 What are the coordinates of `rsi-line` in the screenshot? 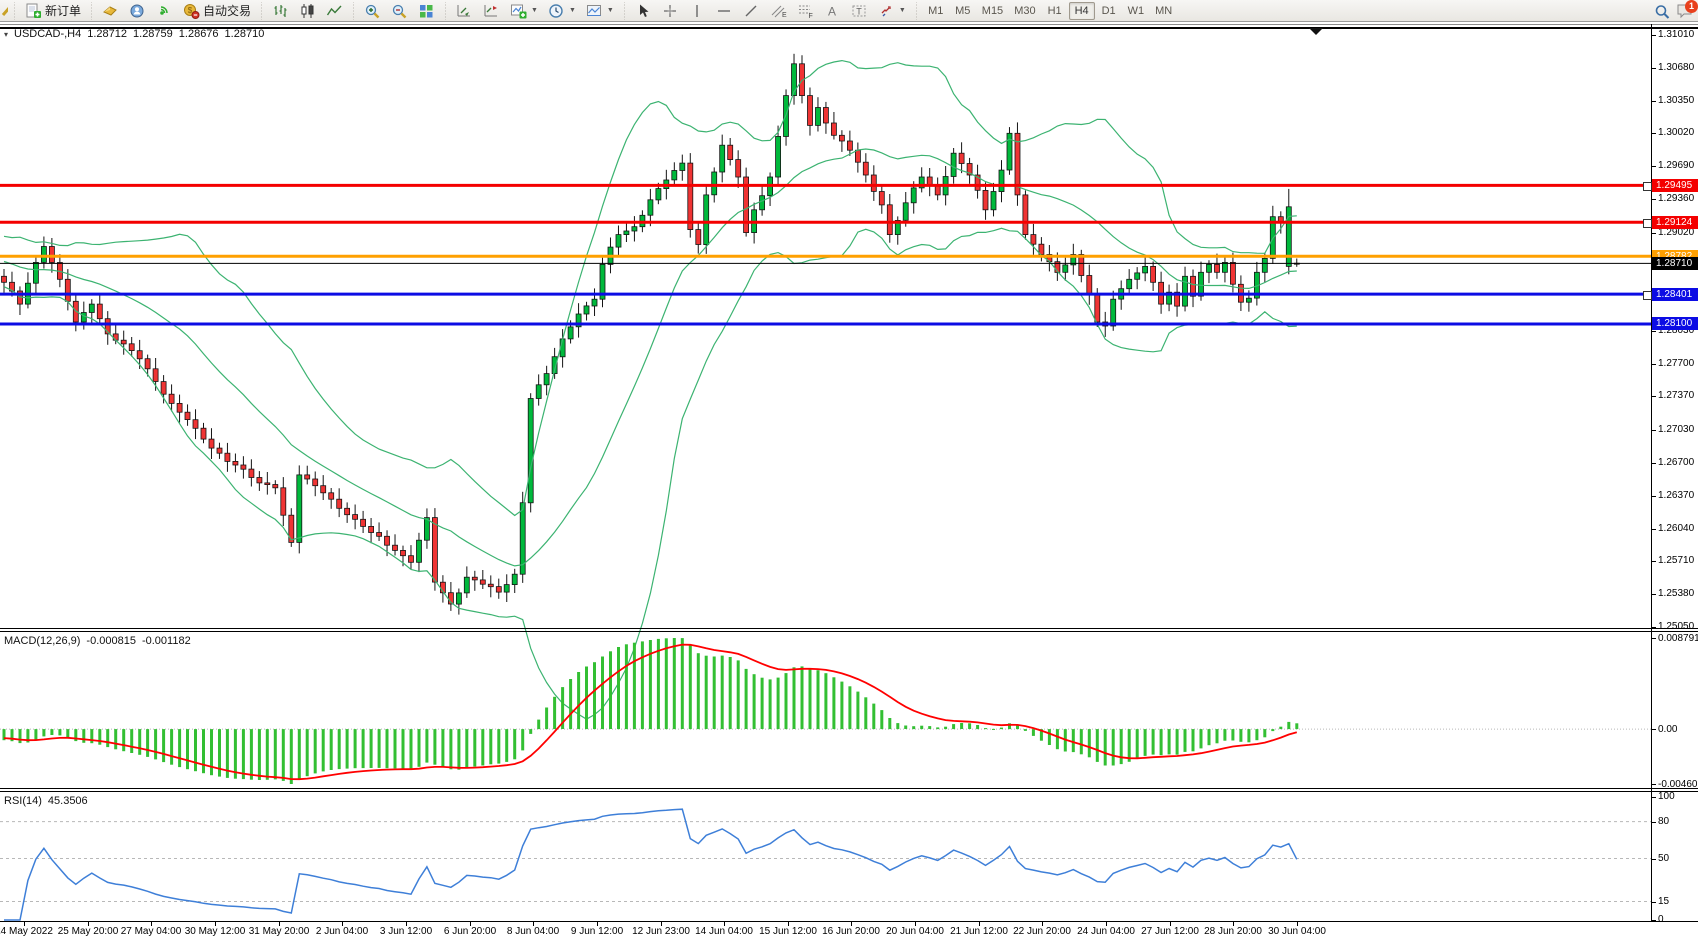 It's located at (651, 864).